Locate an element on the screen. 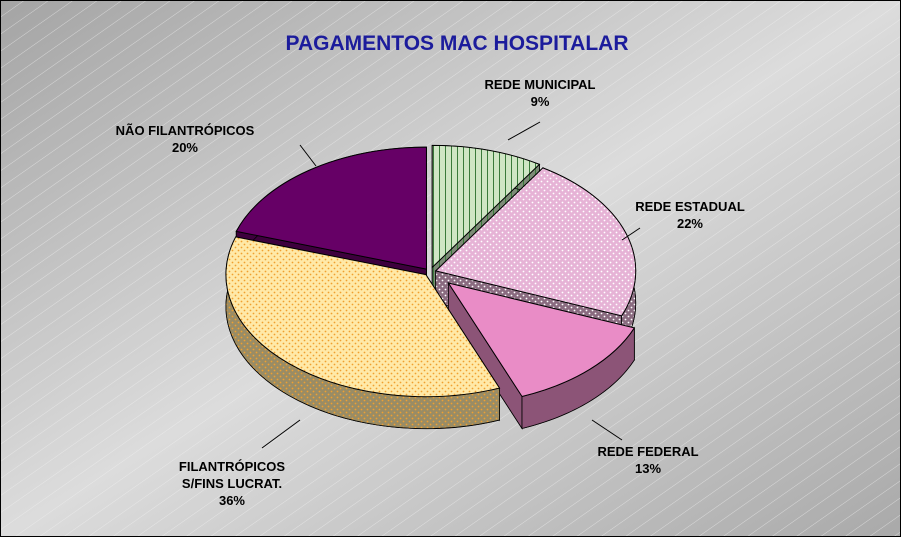  slice-label: REDE MUNICIPAL 9% is located at coordinates (540, 93).